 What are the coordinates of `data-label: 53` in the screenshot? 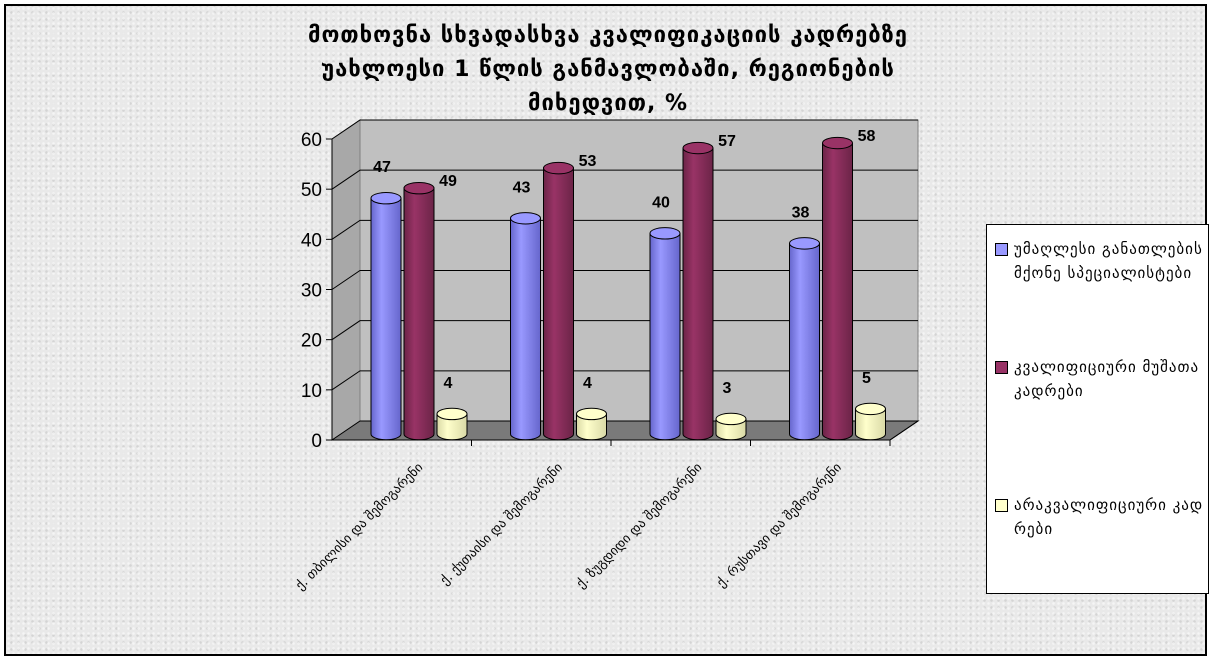 It's located at (588, 161).